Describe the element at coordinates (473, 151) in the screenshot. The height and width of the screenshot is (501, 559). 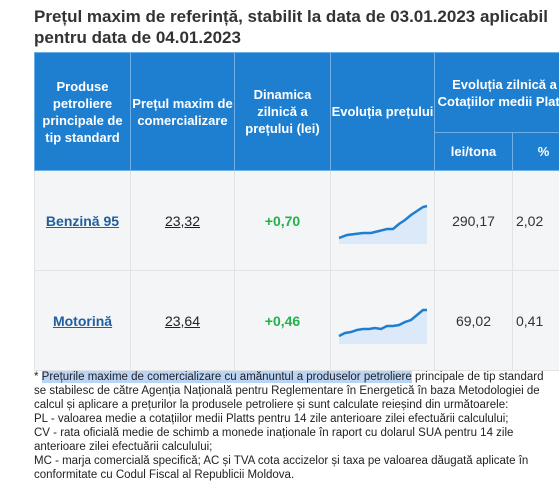
I see `header-lei-tona: lei/tona` at that location.